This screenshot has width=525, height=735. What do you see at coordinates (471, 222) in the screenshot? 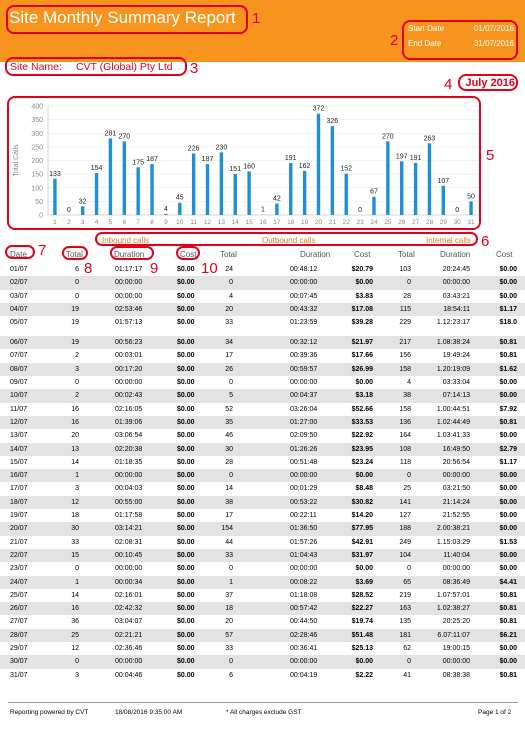
I see `x-tick-label: 31` at bounding box center [471, 222].